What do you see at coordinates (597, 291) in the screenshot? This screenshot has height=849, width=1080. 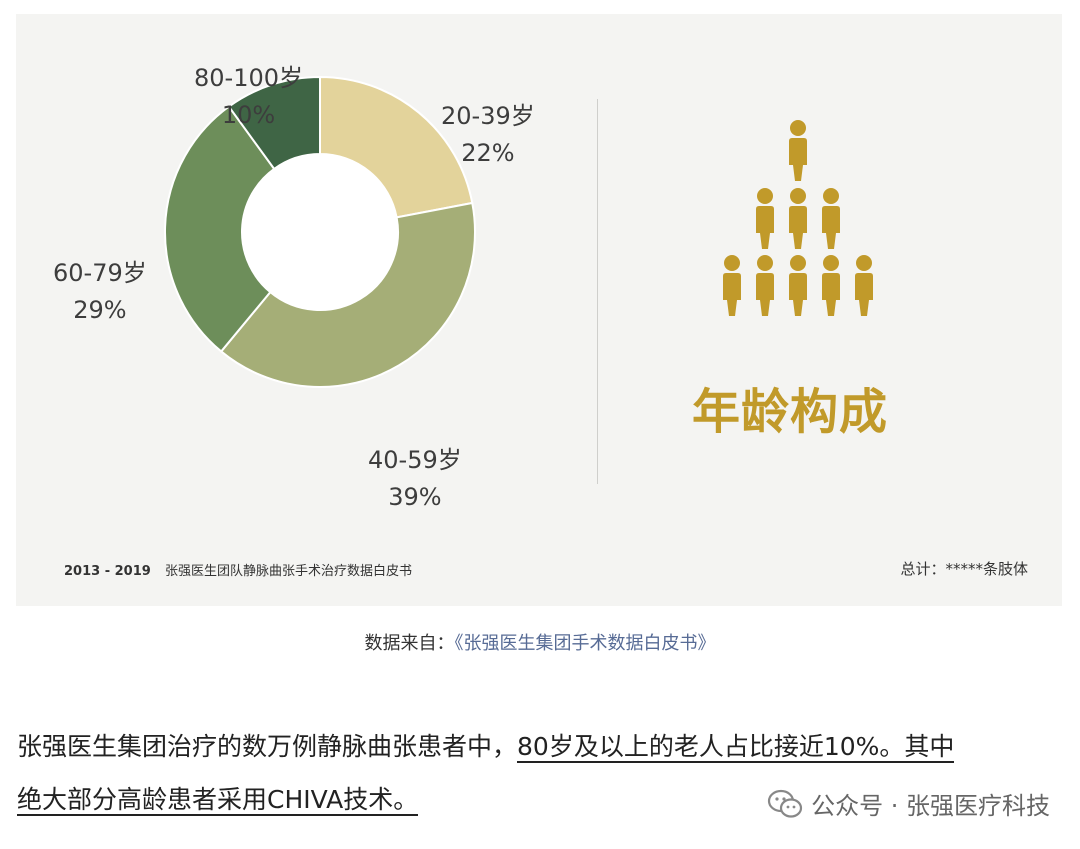 I see `divider` at bounding box center [597, 291].